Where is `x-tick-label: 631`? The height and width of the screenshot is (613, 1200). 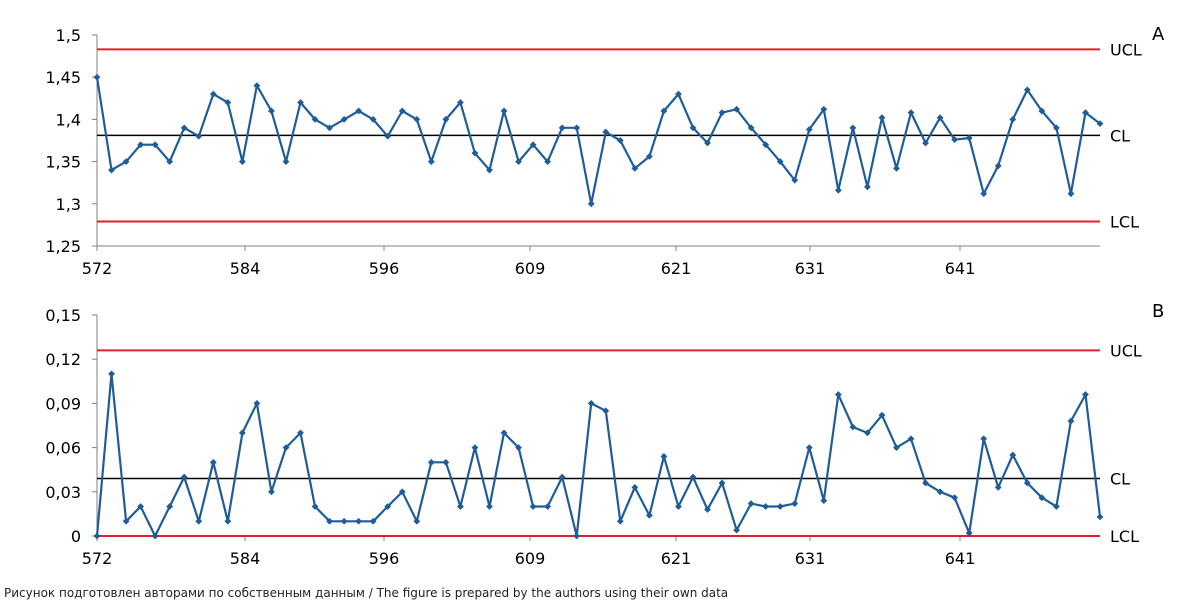
x-tick-label: 631 is located at coordinates (810, 558).